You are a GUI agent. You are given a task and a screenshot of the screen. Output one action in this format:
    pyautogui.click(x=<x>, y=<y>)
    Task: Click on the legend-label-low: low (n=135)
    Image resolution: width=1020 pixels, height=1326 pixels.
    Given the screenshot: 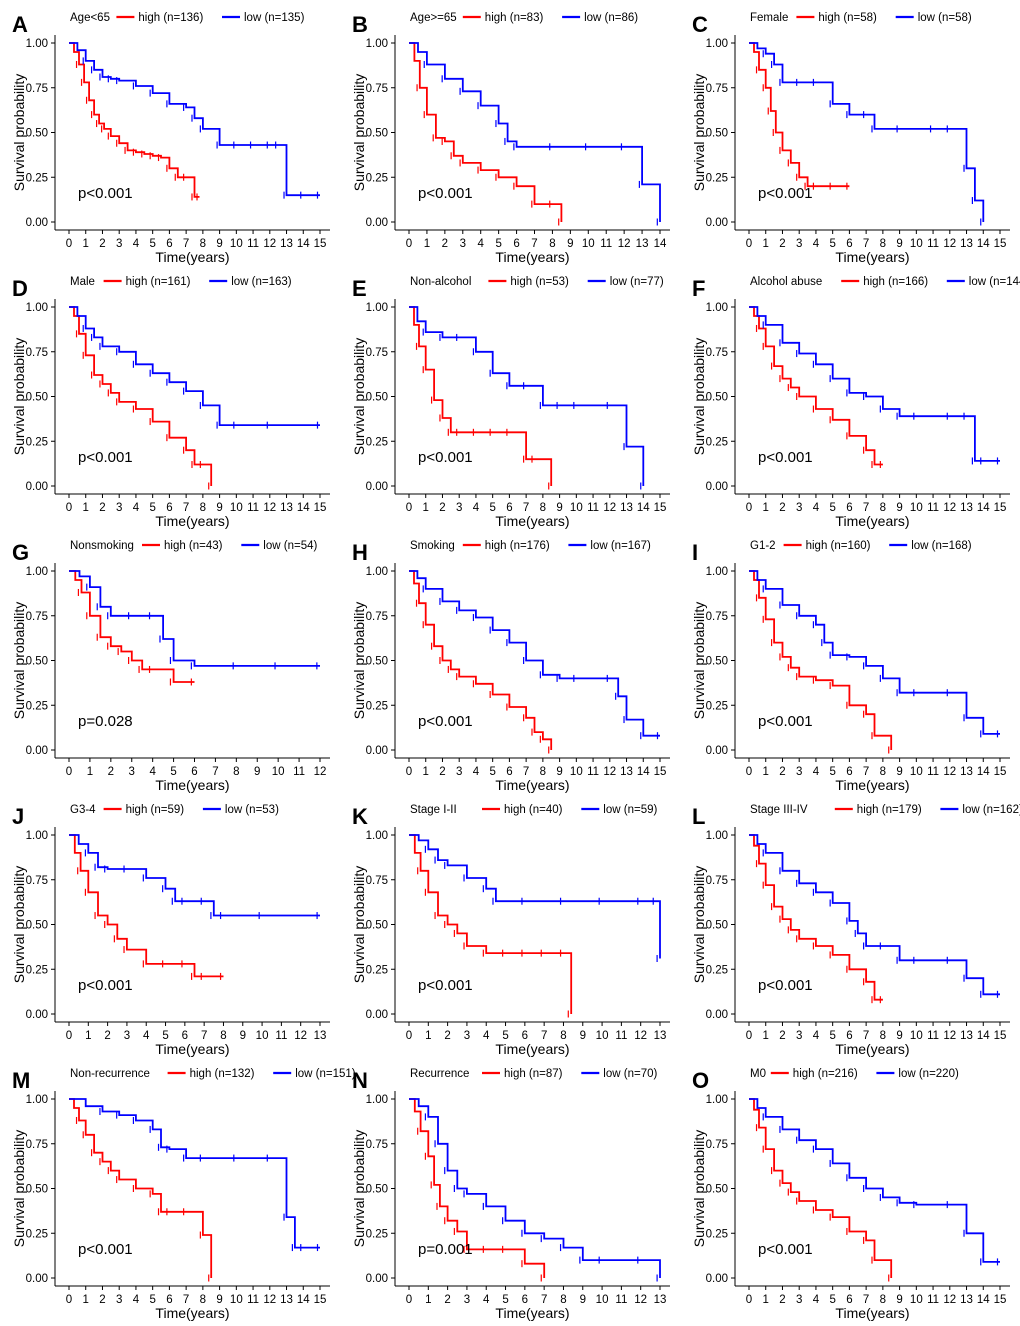 What is the action you would take?
    pyautogui.click(x=274, y=18)
    